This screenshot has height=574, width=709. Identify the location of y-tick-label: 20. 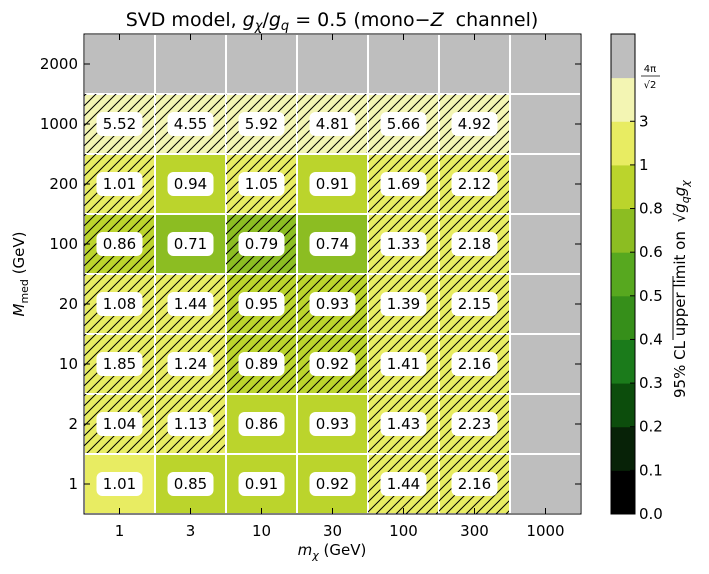
(68, 304).